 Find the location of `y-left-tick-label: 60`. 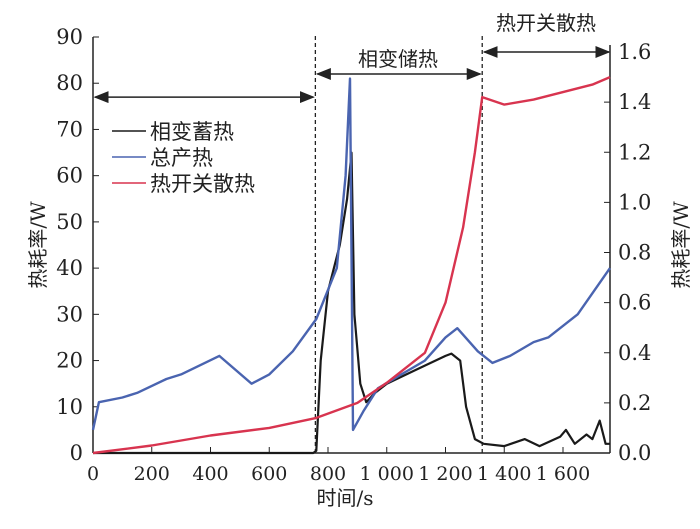

y-left-tick-label: 60 is located at coordinates (69, 176).